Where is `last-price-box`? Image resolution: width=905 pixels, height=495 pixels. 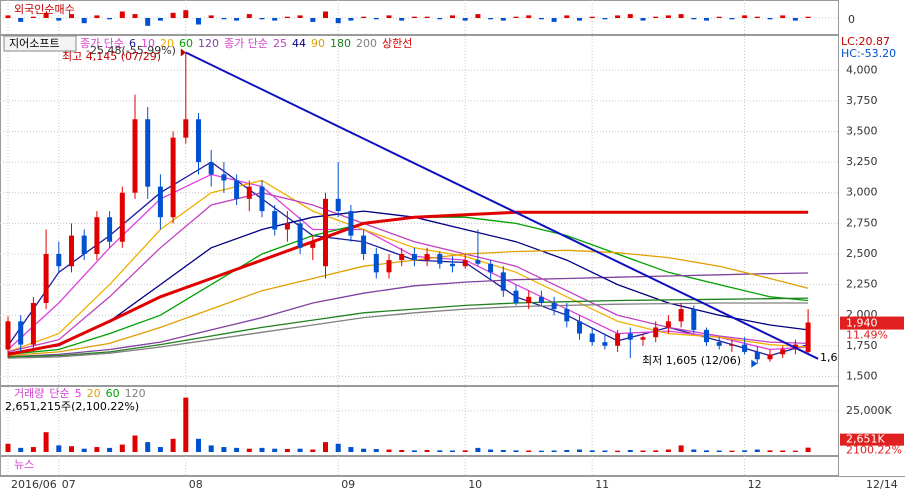 last-price-box is located at coordinates (872, 323).